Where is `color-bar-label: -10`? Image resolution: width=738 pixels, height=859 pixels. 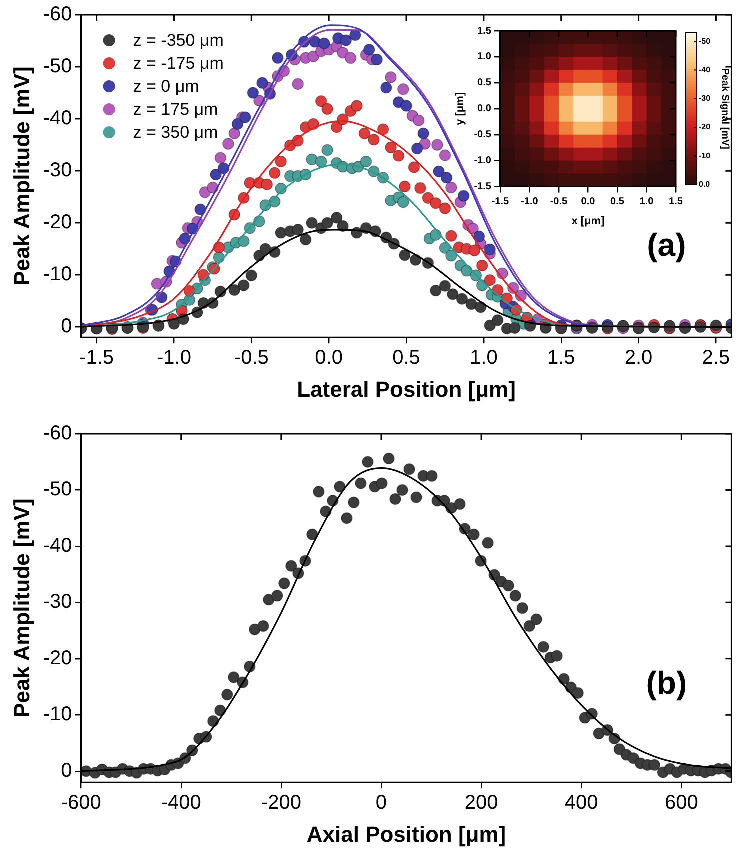 color-bar-label: -10 is located at coordinates (705, 155).